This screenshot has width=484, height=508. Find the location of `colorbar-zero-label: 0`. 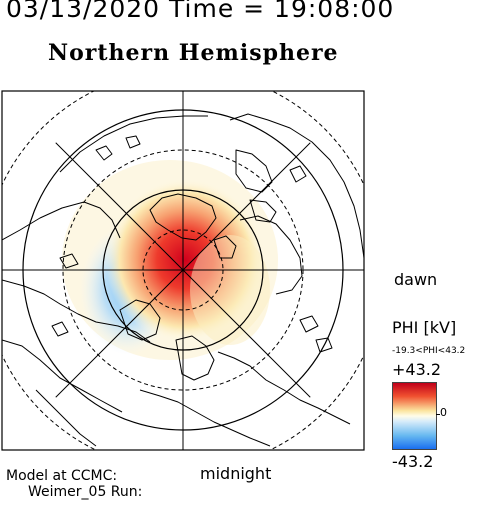

colorbar-zero-label: 0 is located at coordinates (443, 412).